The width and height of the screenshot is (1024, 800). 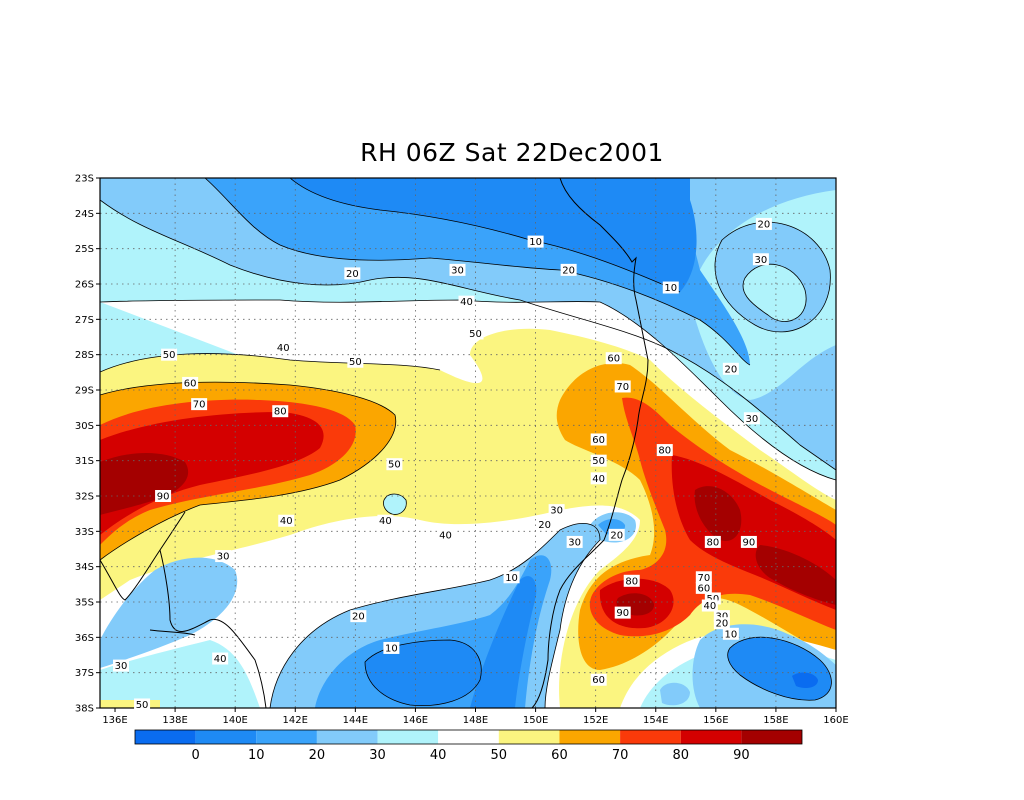 What do you see at coordinates (174, 720) in the screenshot?
I see `x-tick-label: 138E` at bounding box center [174, 720].